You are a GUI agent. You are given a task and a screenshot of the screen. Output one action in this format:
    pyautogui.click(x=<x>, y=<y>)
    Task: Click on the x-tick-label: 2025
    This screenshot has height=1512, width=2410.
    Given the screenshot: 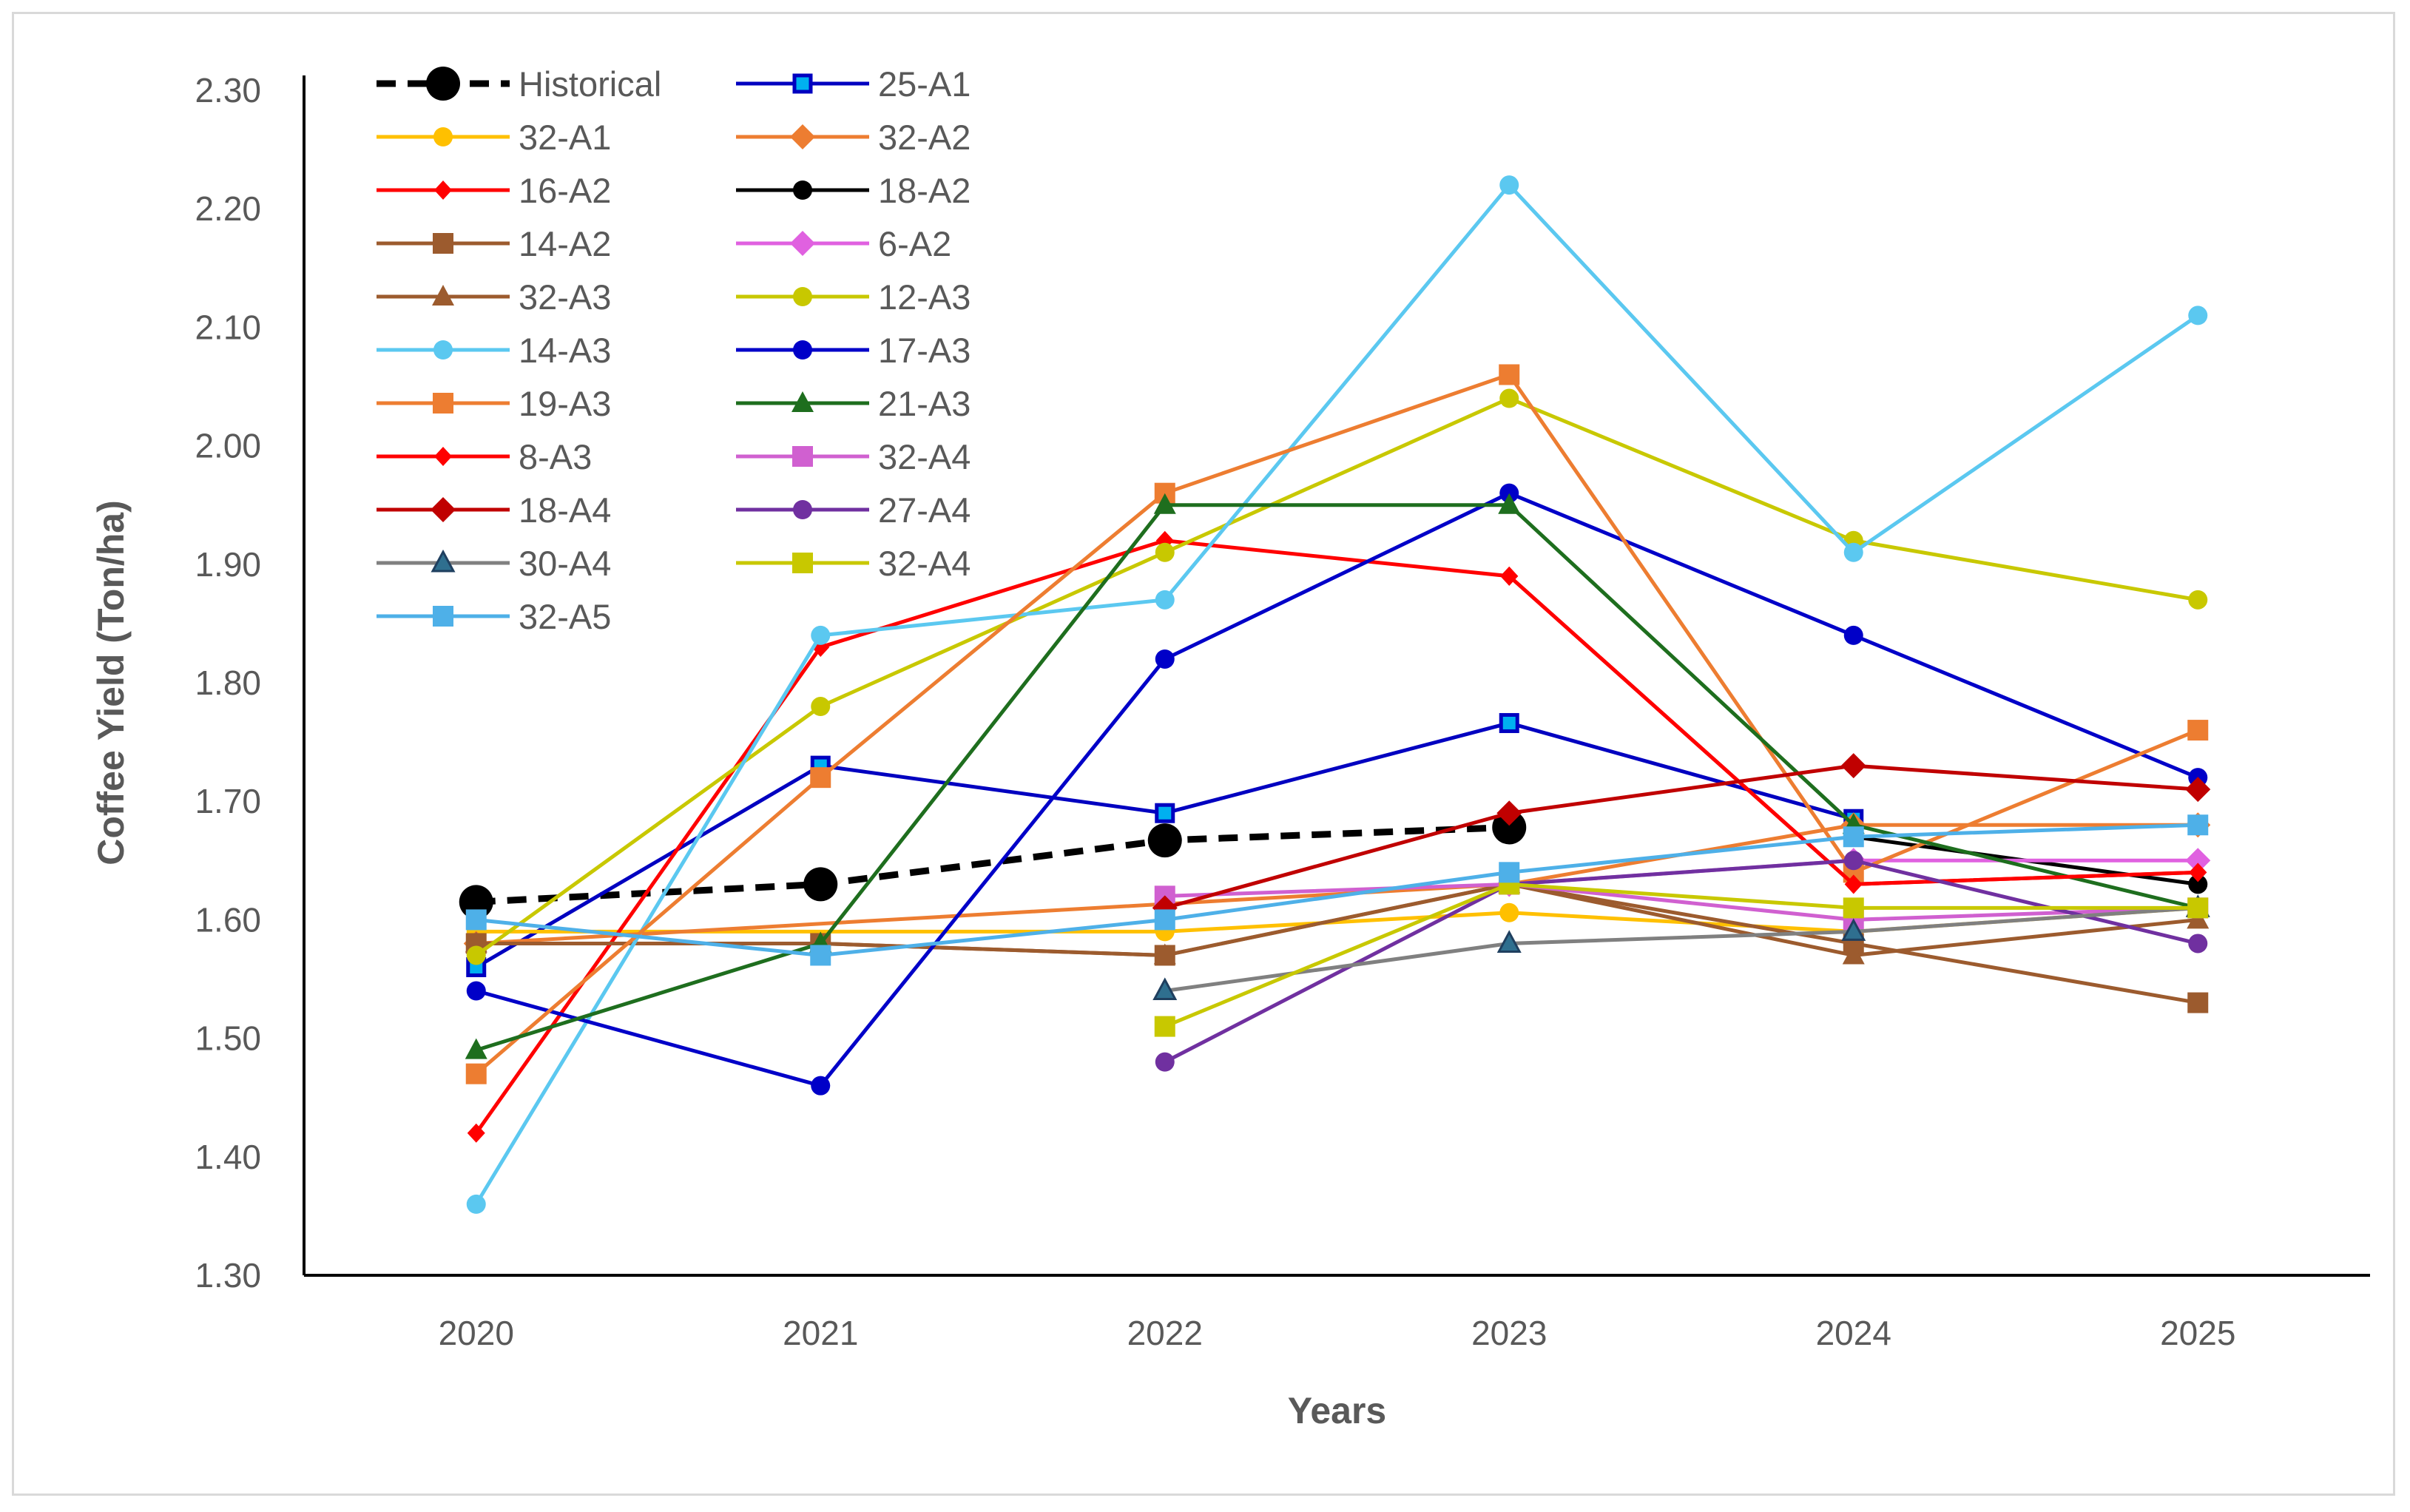 What is the action you would take?
    pyautogui.click(x=2197, y=1333)
    